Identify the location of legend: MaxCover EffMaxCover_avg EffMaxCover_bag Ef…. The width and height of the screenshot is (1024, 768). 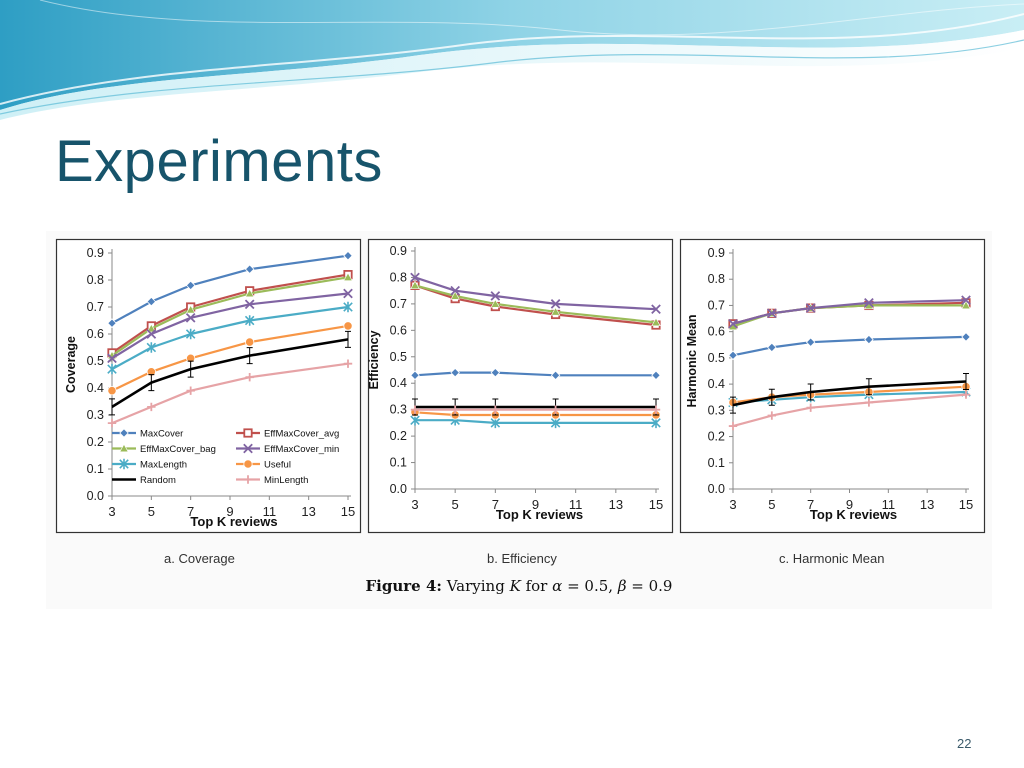
(225, 457).